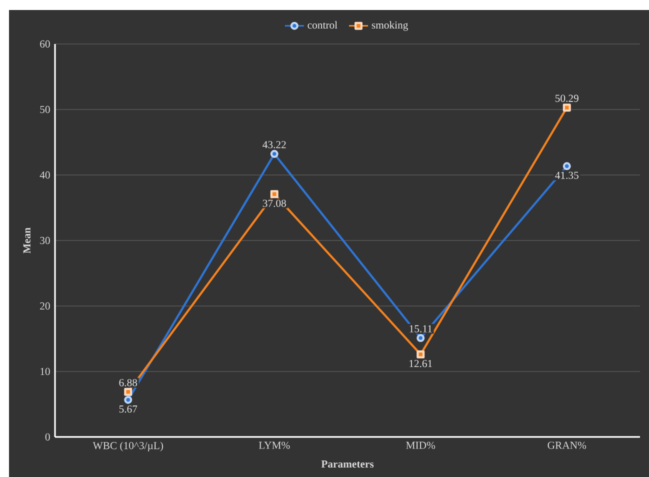  What do you see at coordinates (347, 464) in the screenshot?
I see `x-axis-title: Parameters` at bounding box center [347, 464].